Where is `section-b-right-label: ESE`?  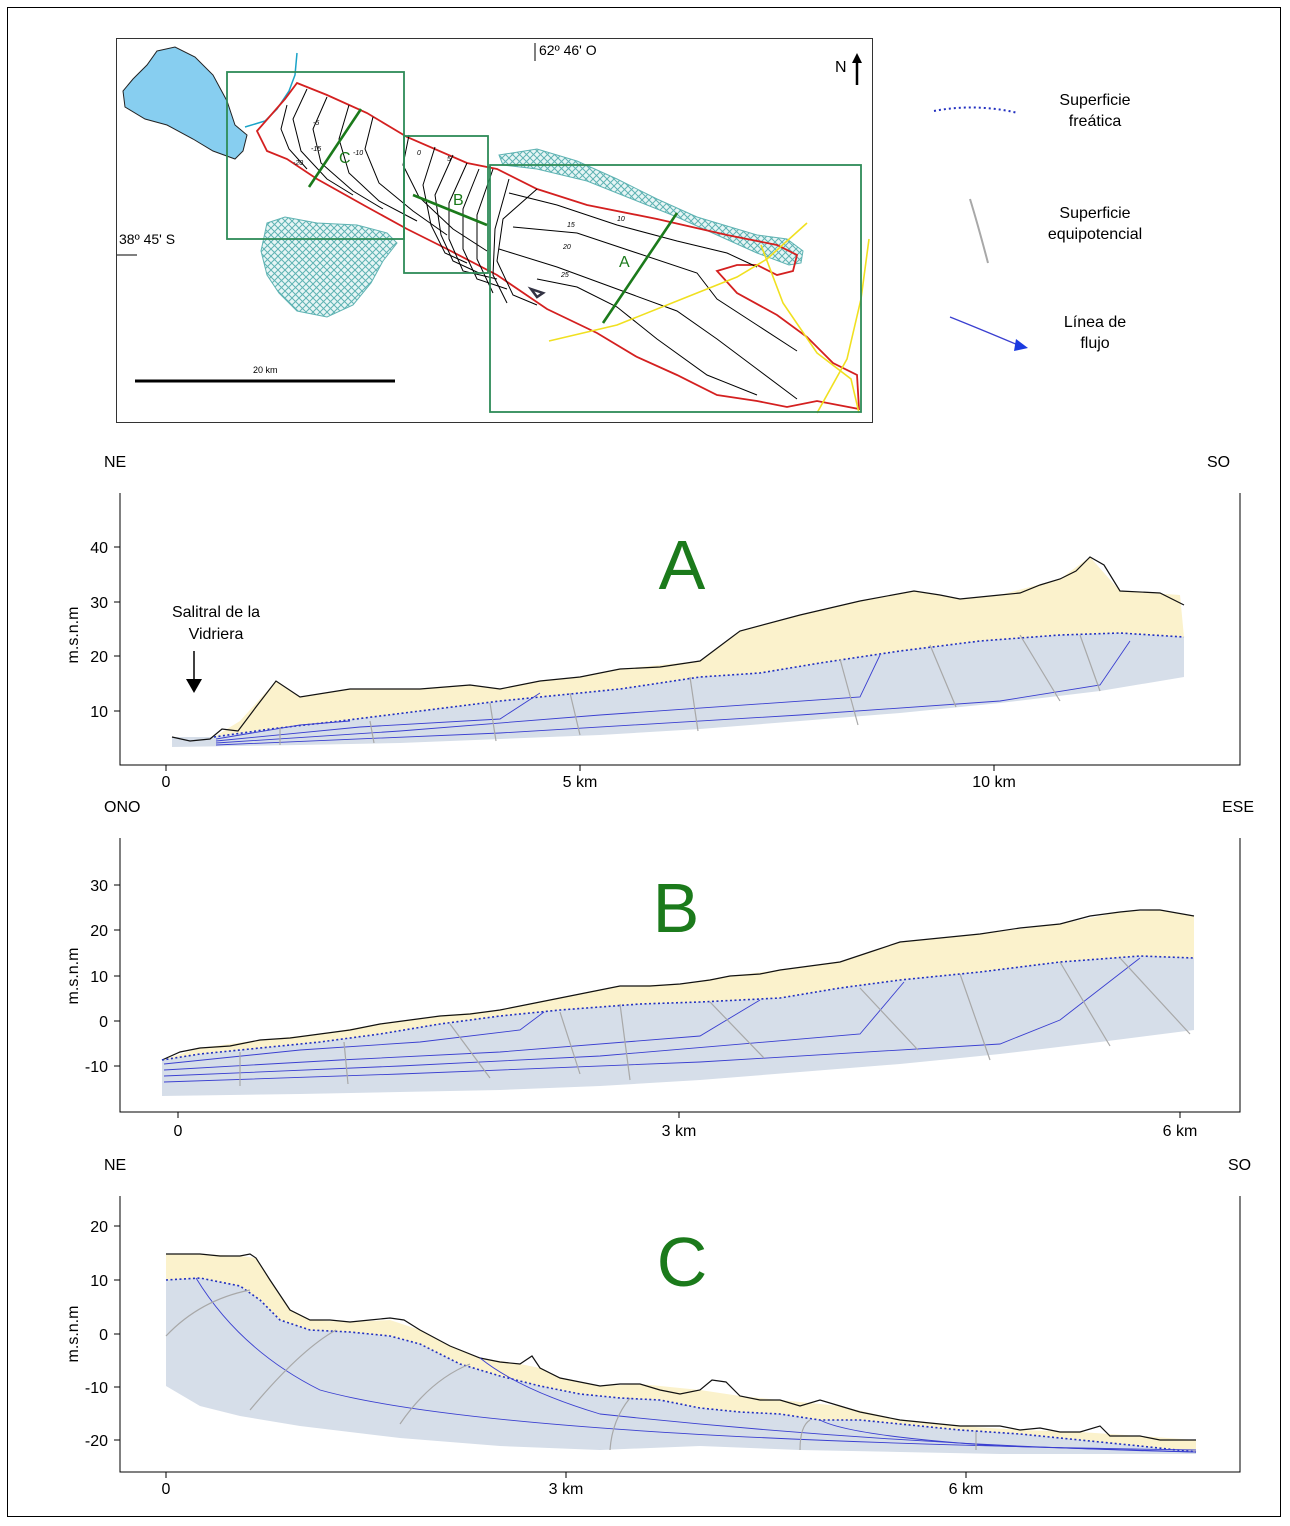
section-b-right-label: ESE is located at coordinates (1238, 807).